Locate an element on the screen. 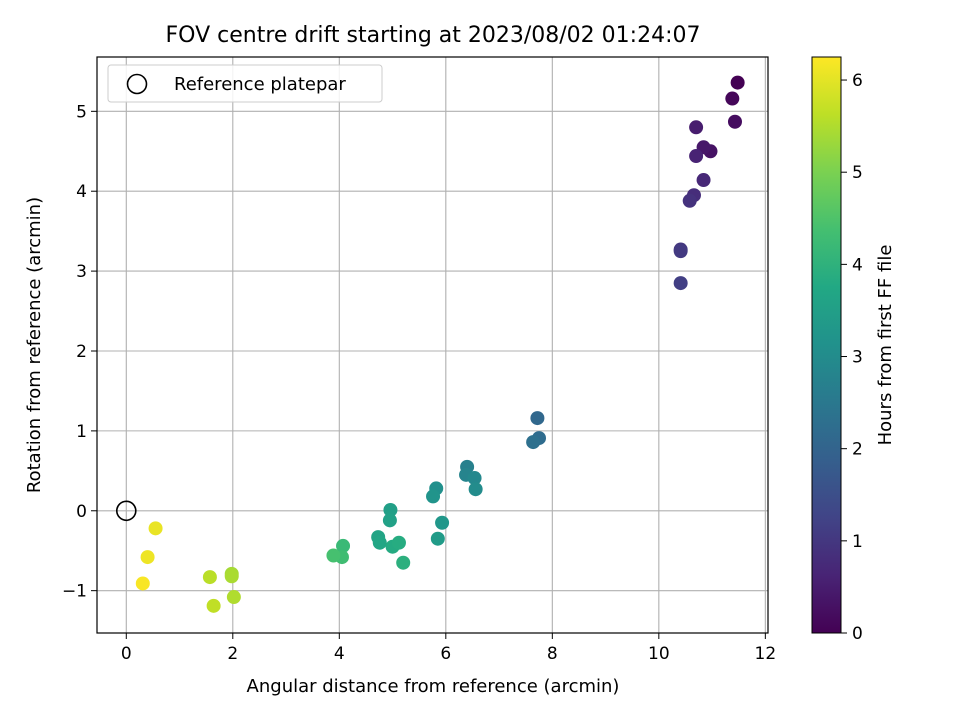 This screenshot has height=720, width=960. y-tick-label: 2 is located at coordinates (81, 352).